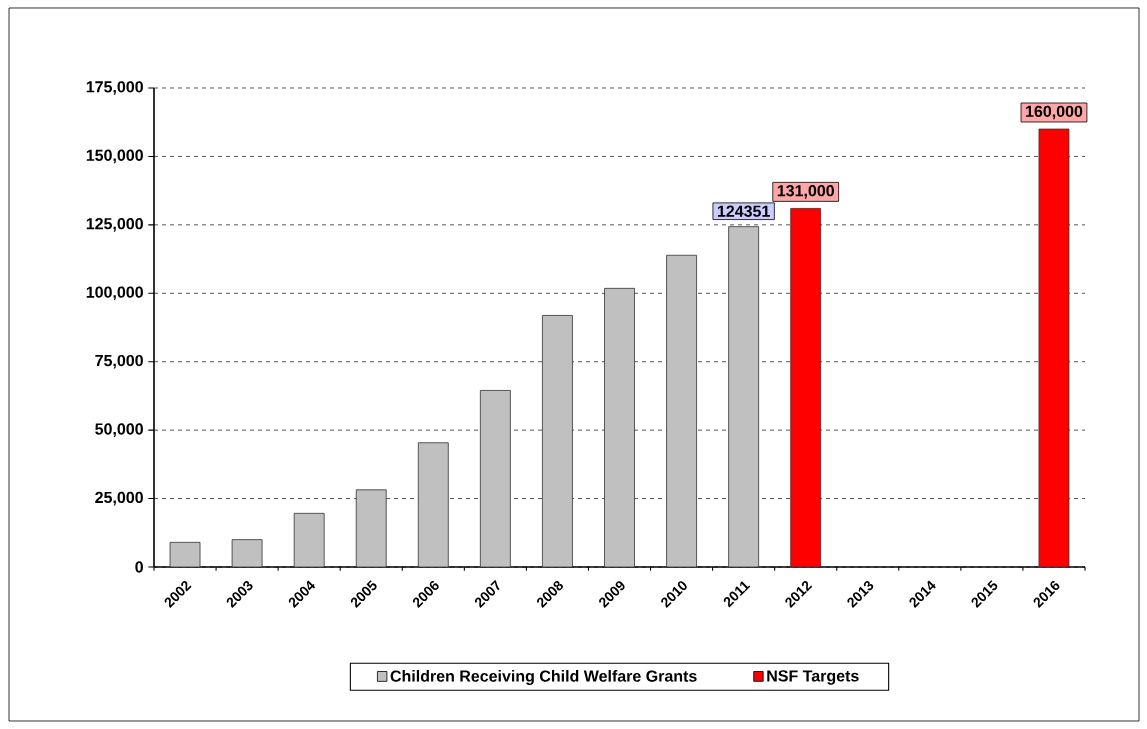 The width and height of the screenshot is (1147, 729). Describe the element at coordinates (119, 430) in the screenshot. I see `y-tick-label: 50,000` at that location.